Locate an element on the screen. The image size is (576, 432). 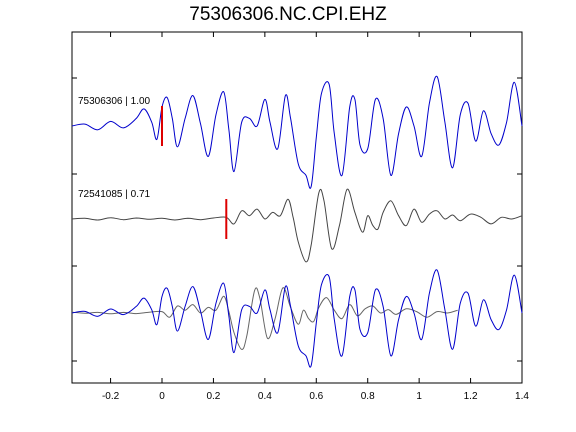
x-tick-label: 0.6 is located at coordinates (316, 396).